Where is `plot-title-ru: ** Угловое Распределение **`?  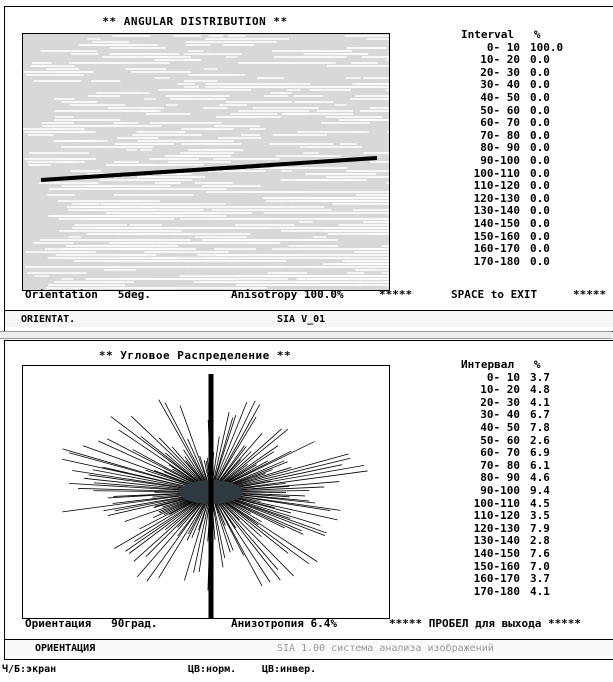 plot-title-ru: ** Угловое Распределение ** is located at coordinates (195, 355).